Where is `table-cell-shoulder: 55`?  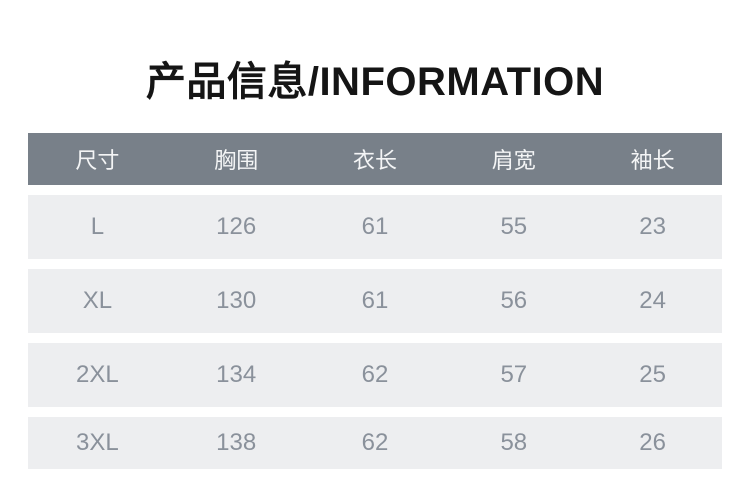 table-cell-shoulder: 55 is located at coordinates (514, 226).